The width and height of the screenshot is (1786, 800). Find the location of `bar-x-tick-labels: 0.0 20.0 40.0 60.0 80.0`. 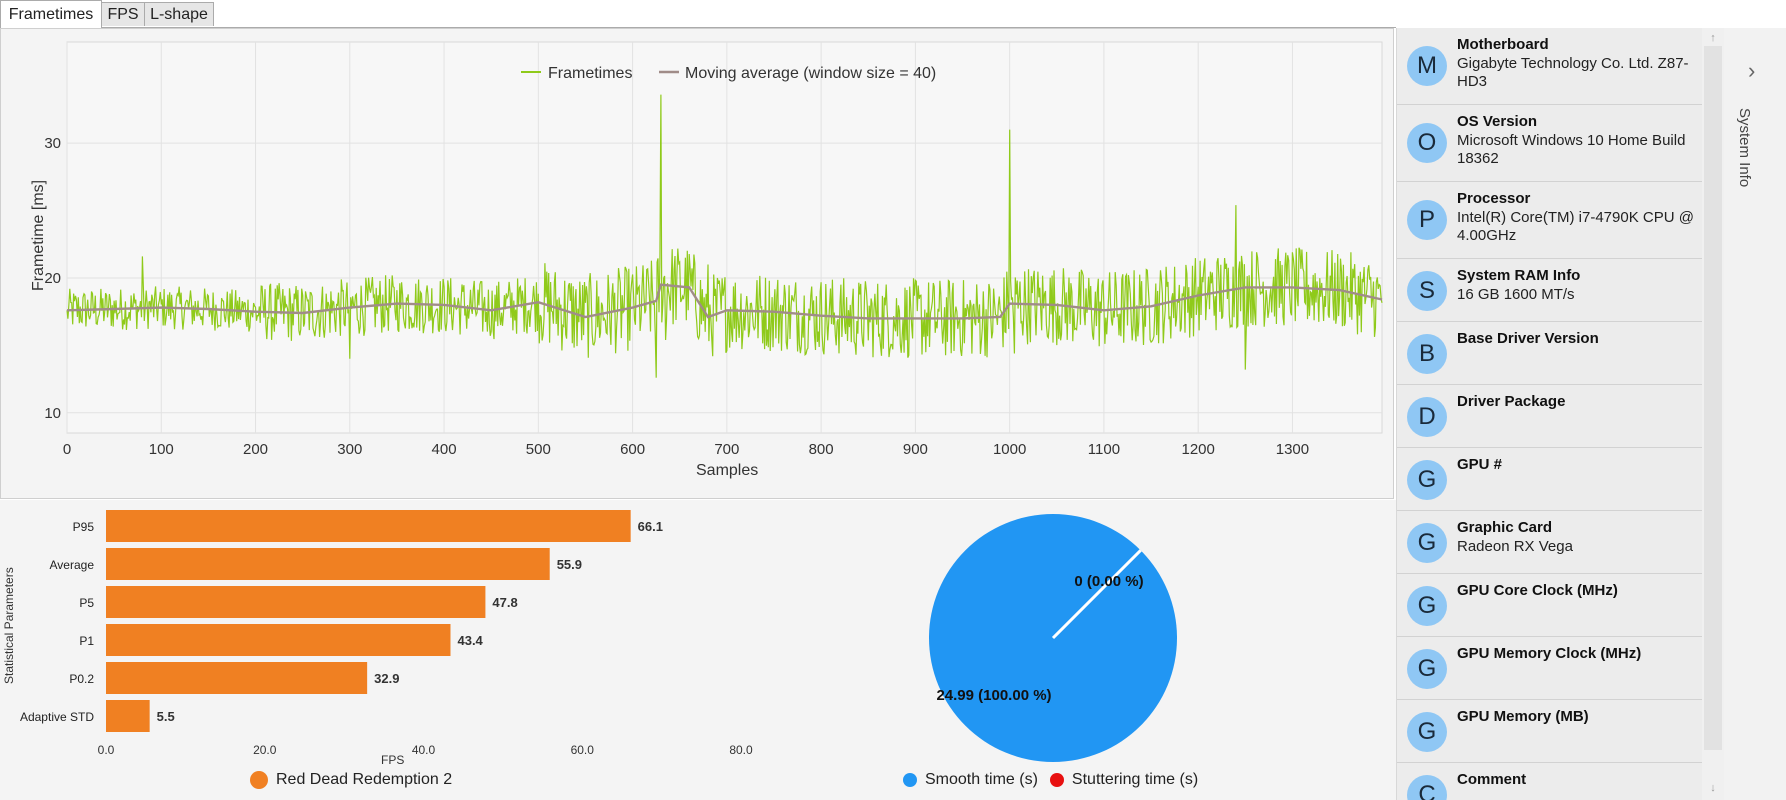

bar-x-tick-labels: 0.0 20.0 40.0 60.0 80.0 is located at coordinates (425, 750).